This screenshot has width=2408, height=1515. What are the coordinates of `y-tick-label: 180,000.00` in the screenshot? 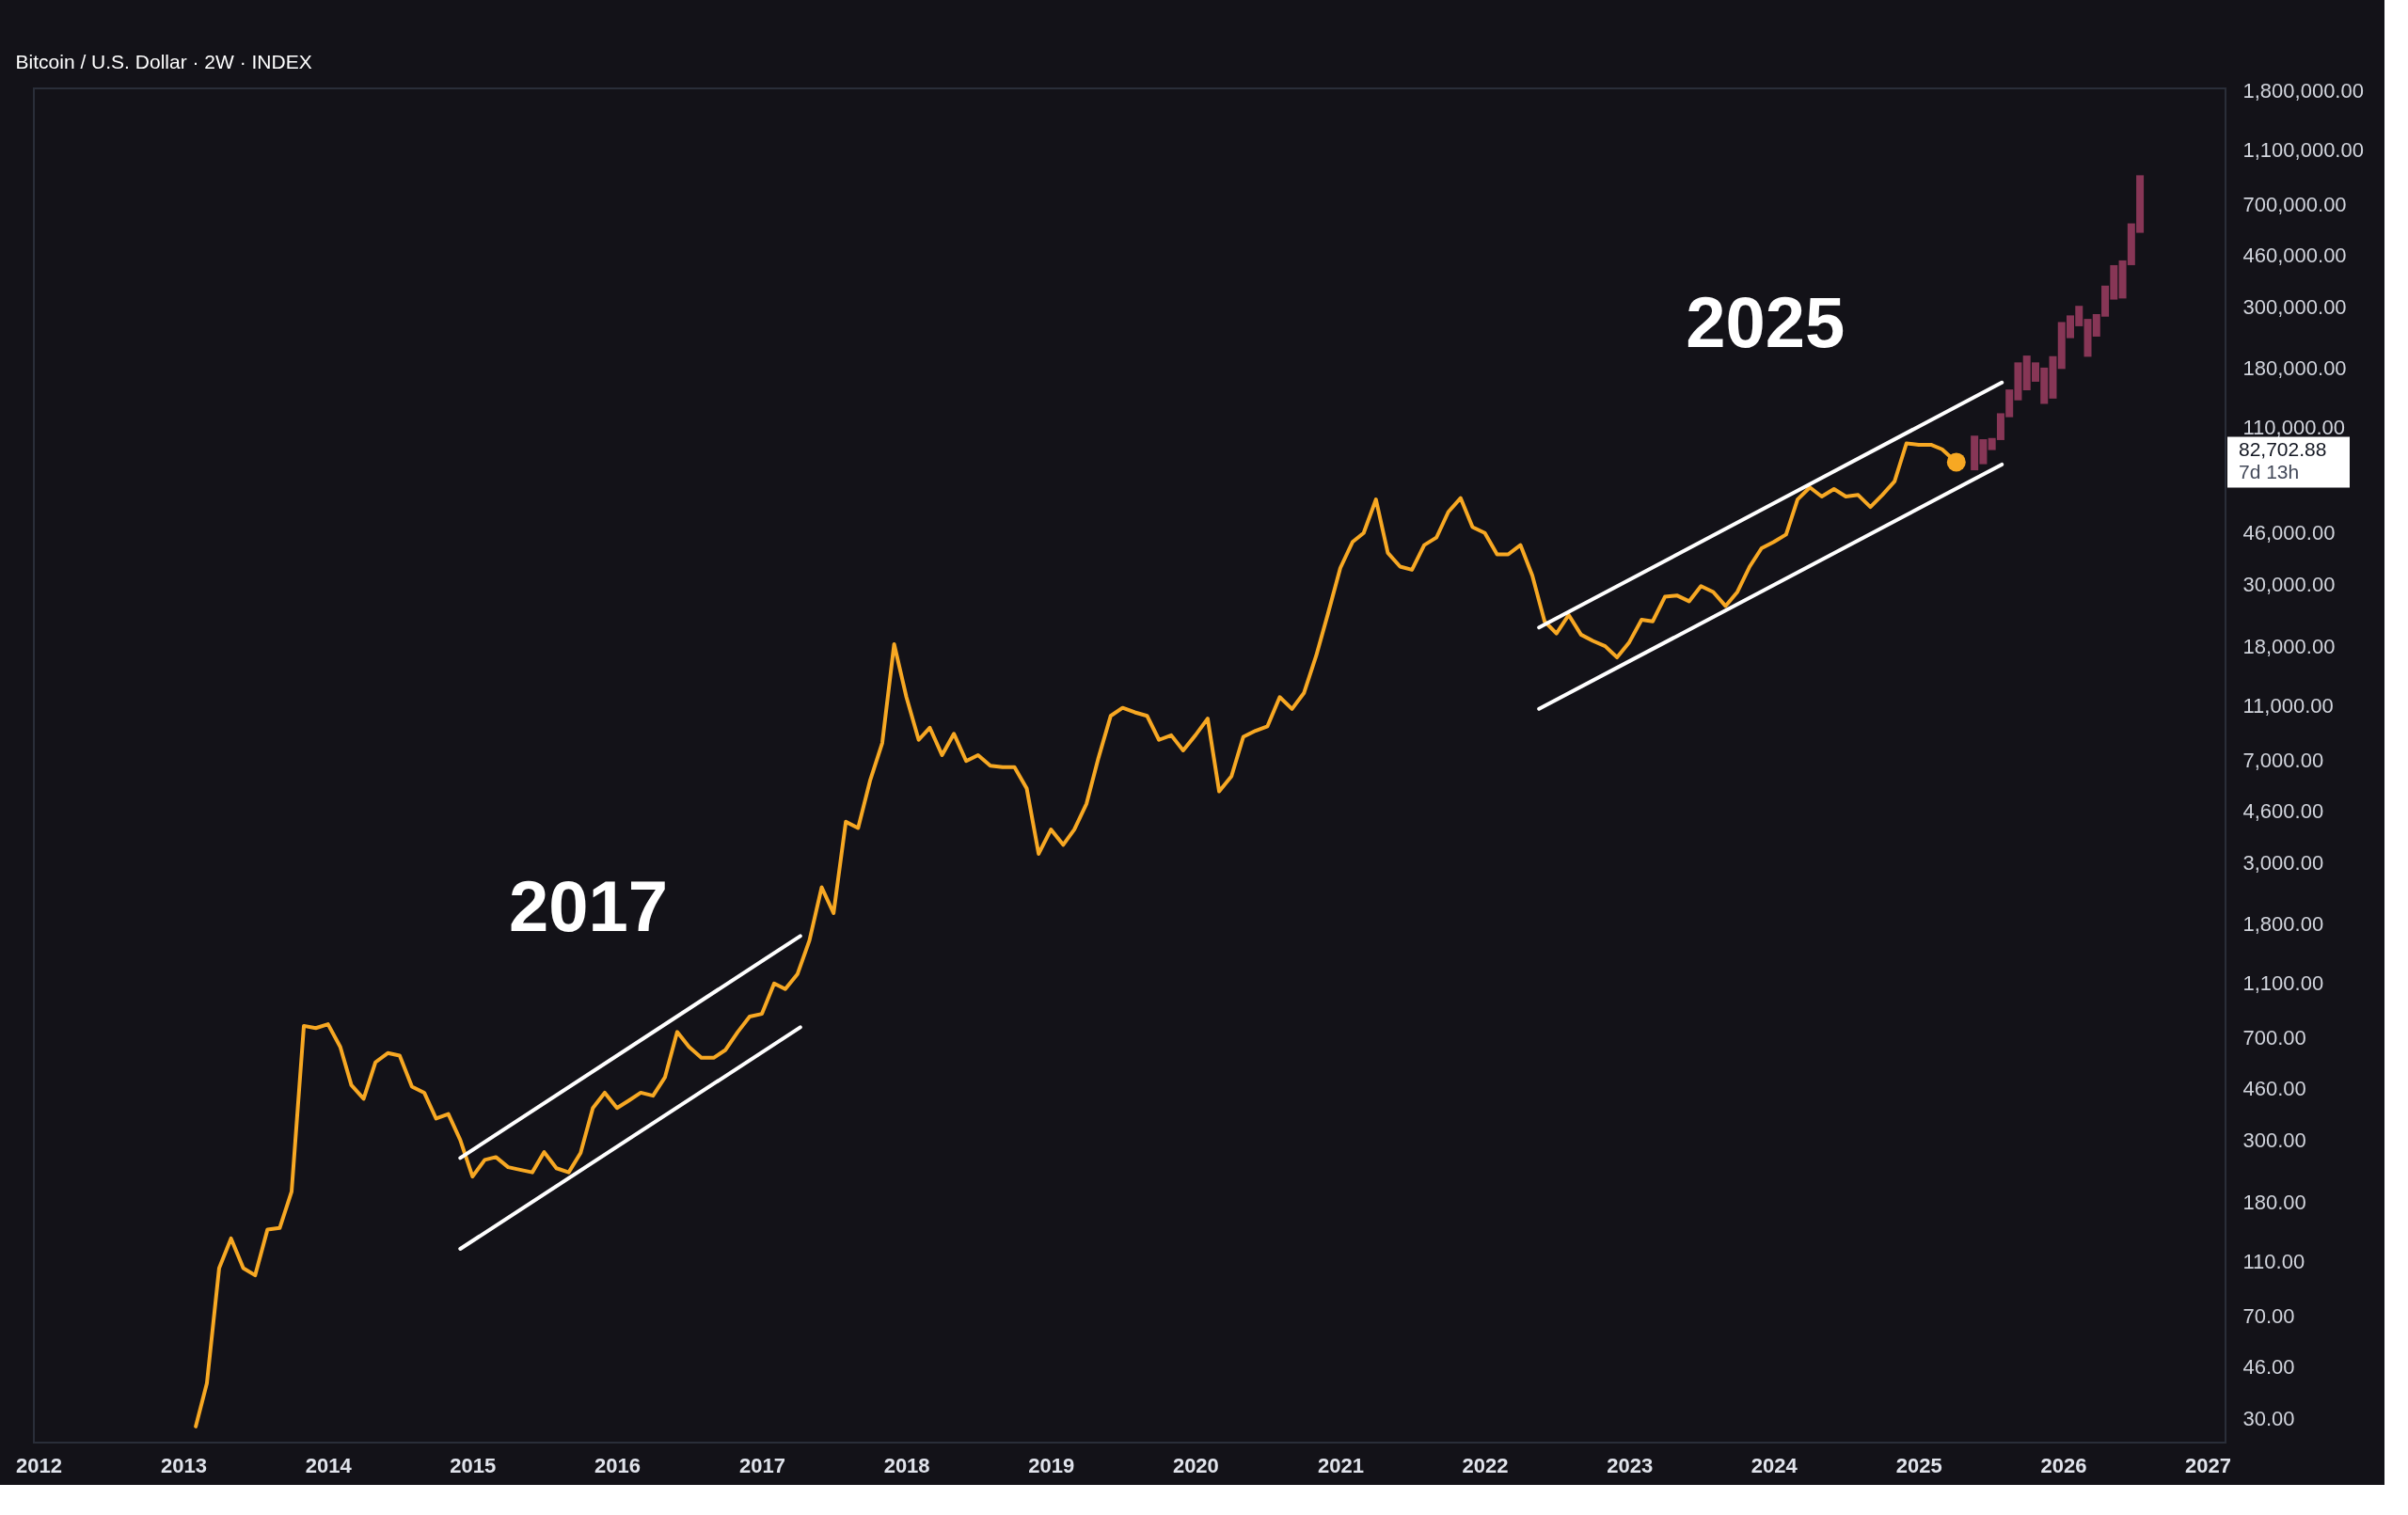 It's located at (2295, 368).